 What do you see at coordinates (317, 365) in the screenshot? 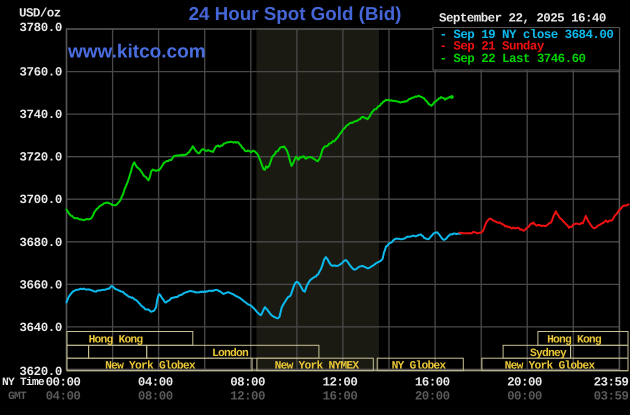
I see `svg-text: New York NYMEX` at bounding box center [317, 365].